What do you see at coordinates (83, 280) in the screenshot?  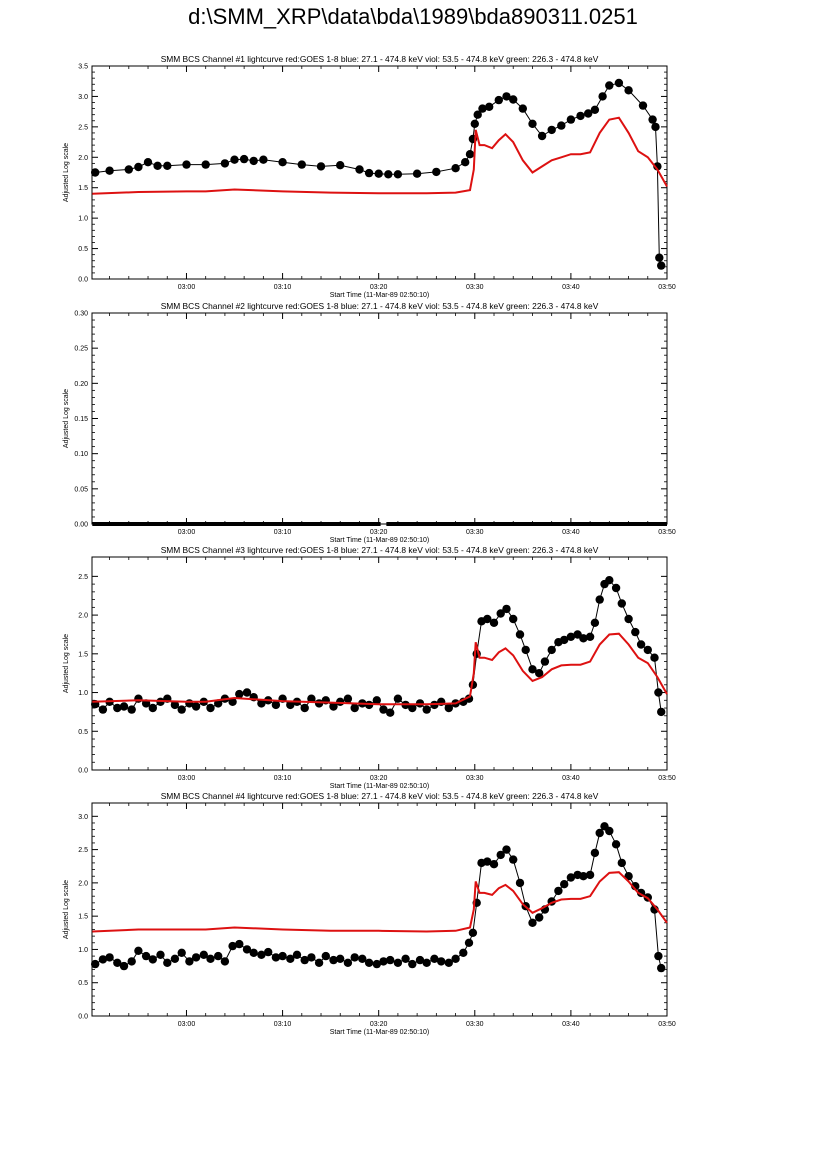 I see `panel-1-ytick-label: 0.0` at bounding box center [83, 280].